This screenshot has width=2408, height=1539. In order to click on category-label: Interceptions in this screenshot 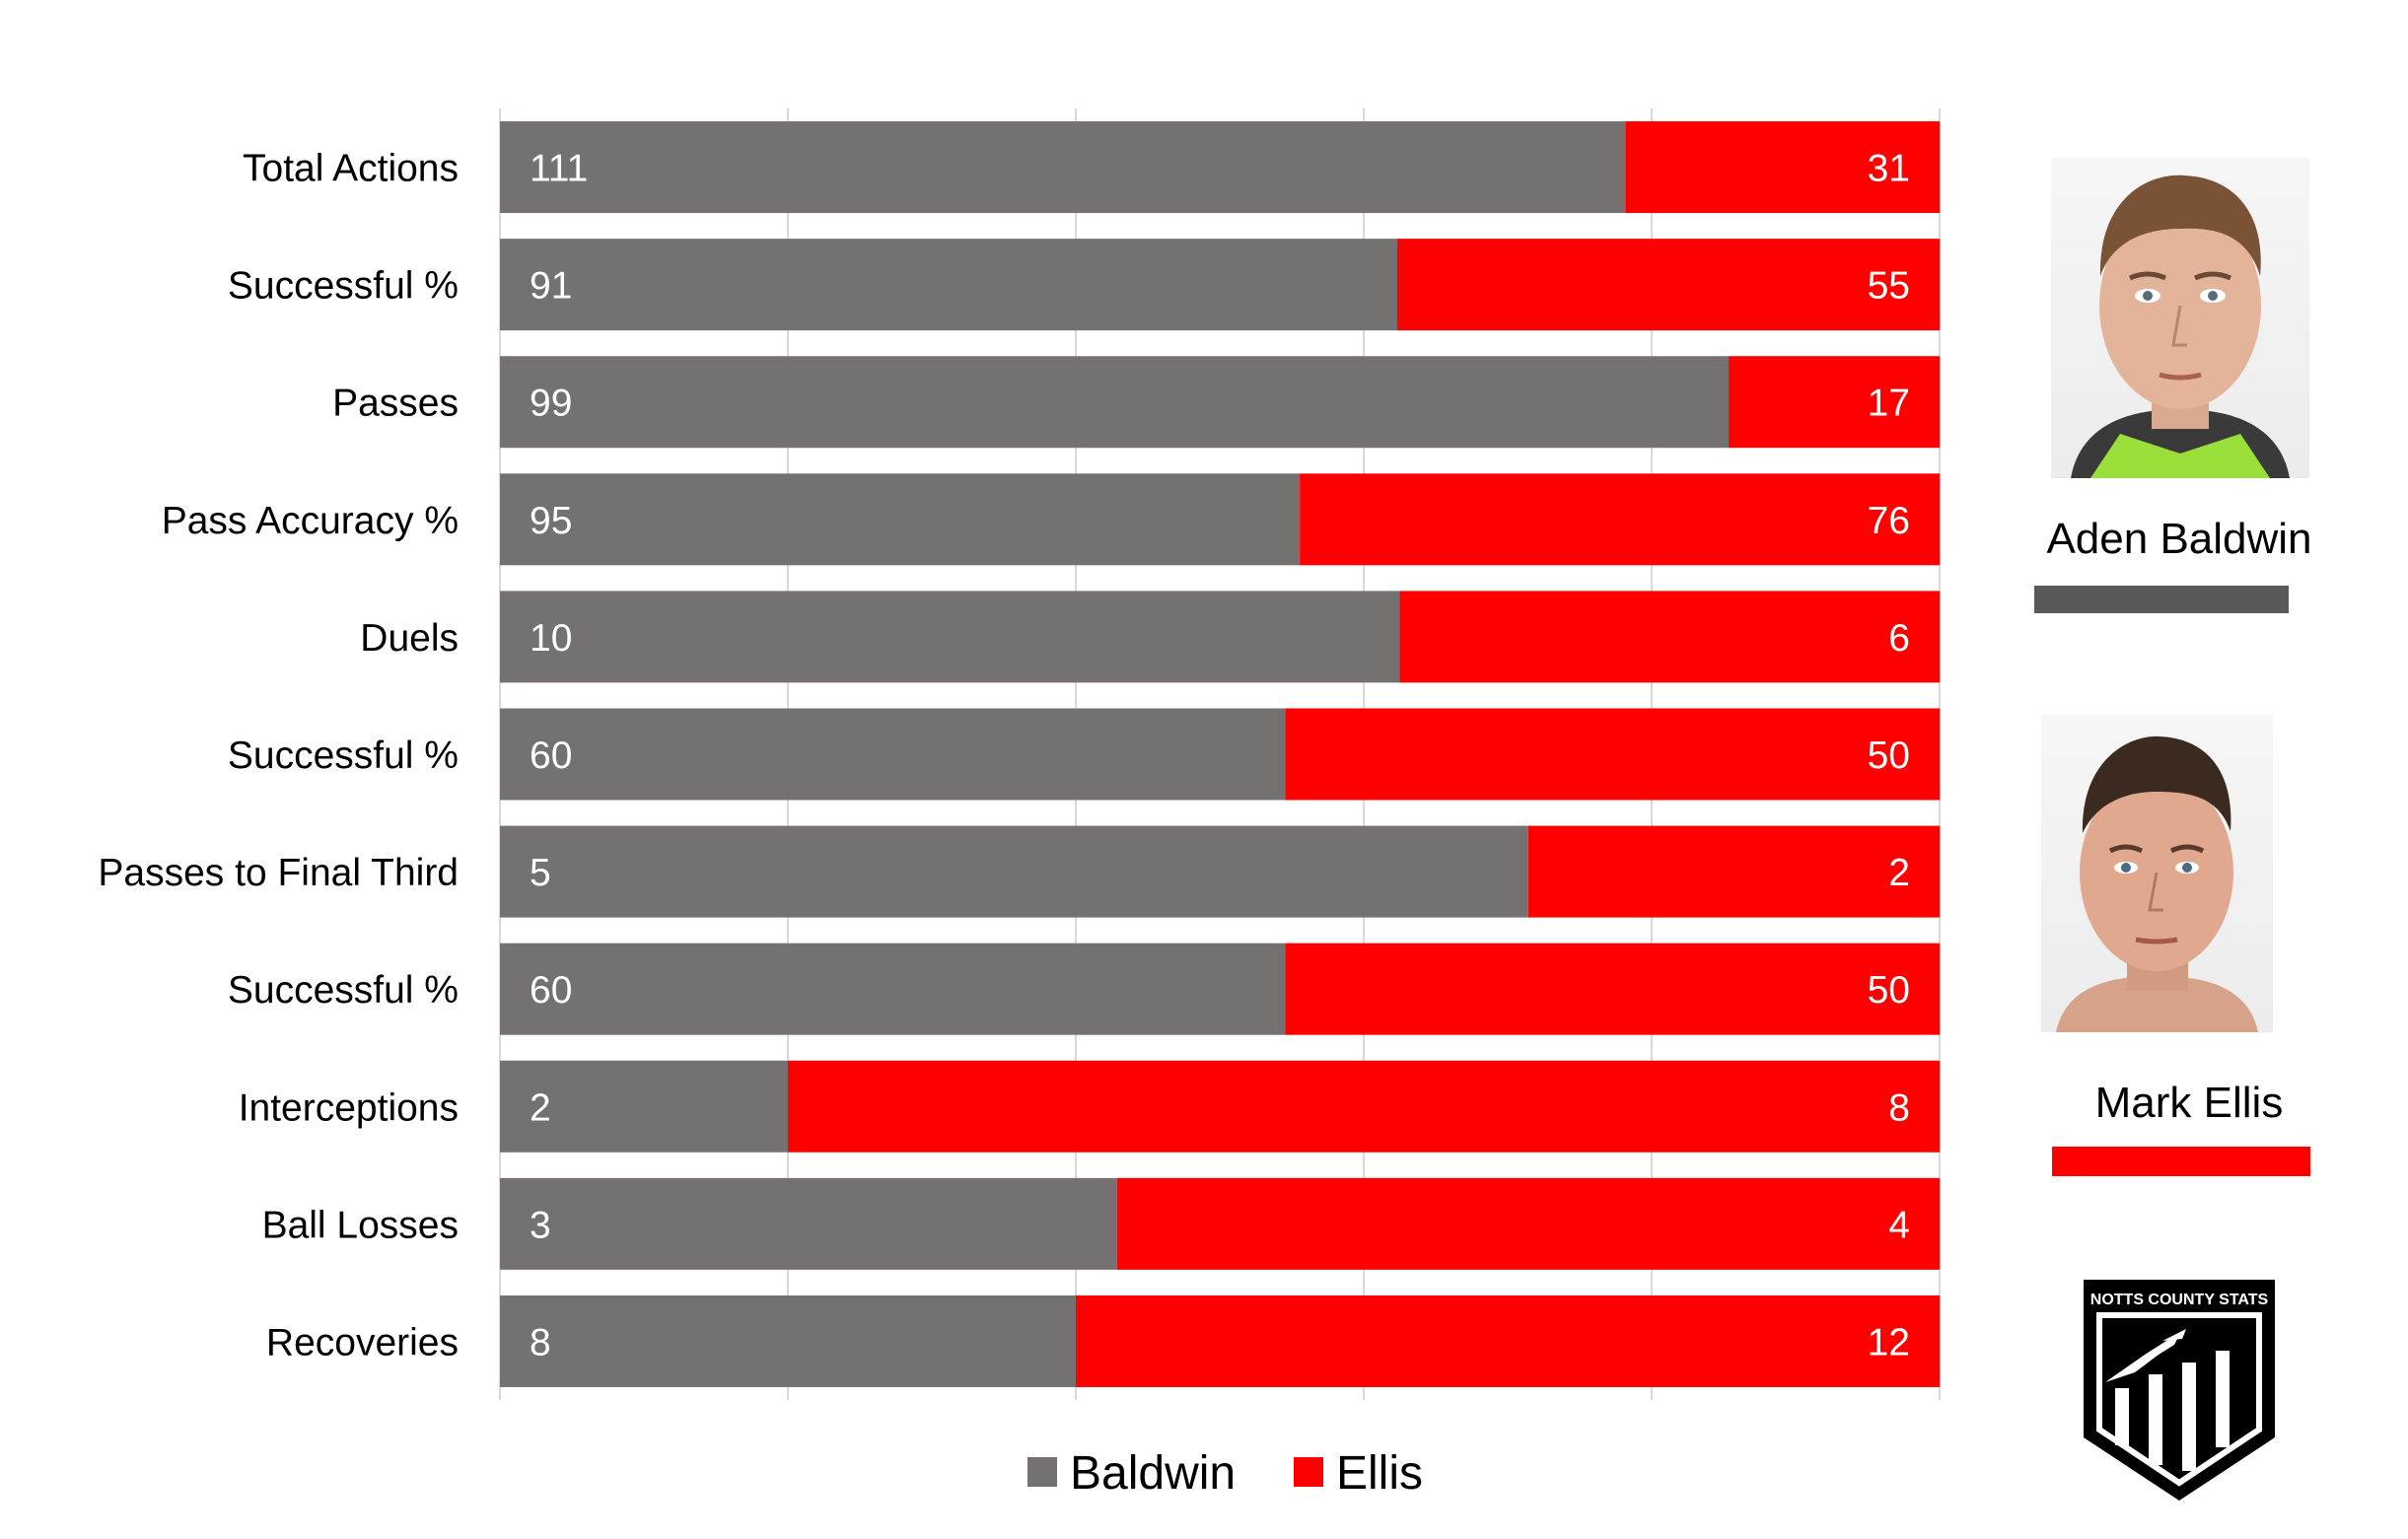, I will do `click(349, 1108)`.